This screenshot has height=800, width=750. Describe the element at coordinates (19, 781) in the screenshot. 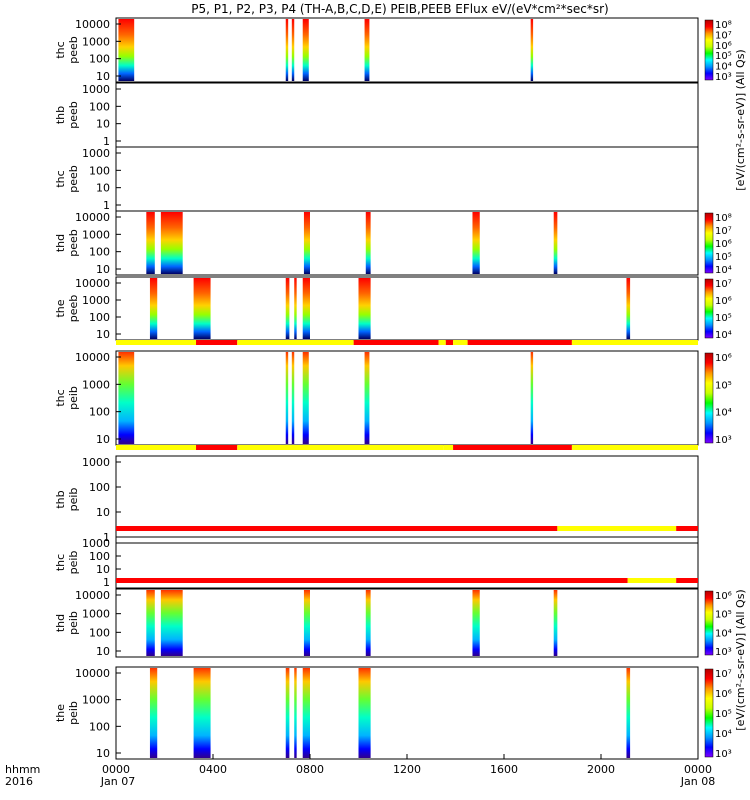

I see `x-axis-row-label-year: 2016` at that location.